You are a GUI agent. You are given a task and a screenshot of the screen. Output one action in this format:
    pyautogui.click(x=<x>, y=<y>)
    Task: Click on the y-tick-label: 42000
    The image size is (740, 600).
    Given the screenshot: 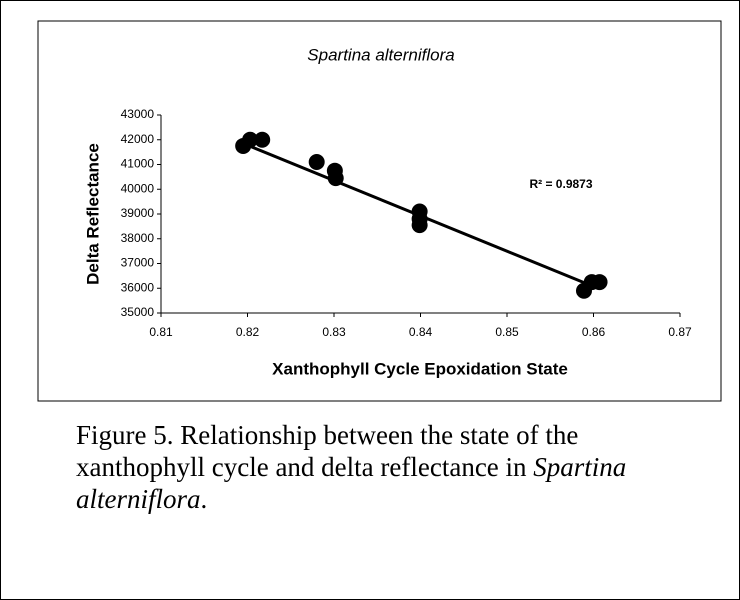 What is the action you would take?
    pyautogui.click(x=138, y=139)
    